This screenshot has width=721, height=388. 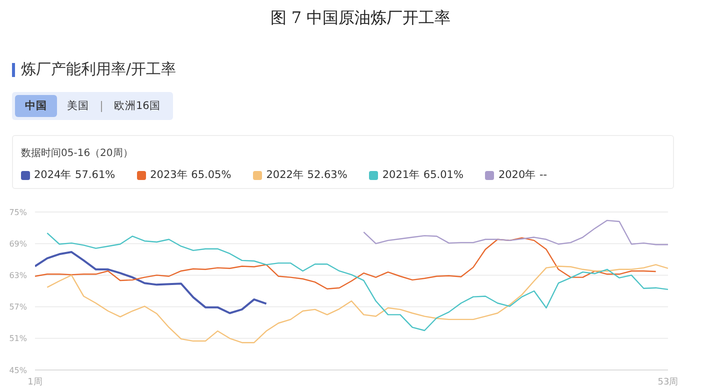 I want to click on x-tick-label: 1周, so click(x=35, y=382).